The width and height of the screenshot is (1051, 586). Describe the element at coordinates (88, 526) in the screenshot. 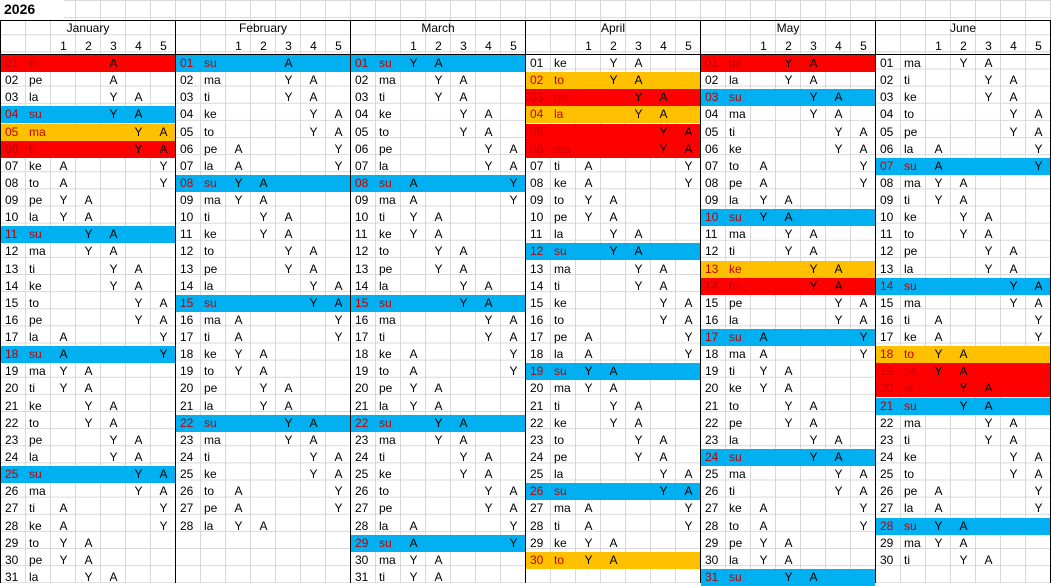

I see `day-row: 28 ke A Y` at that location.